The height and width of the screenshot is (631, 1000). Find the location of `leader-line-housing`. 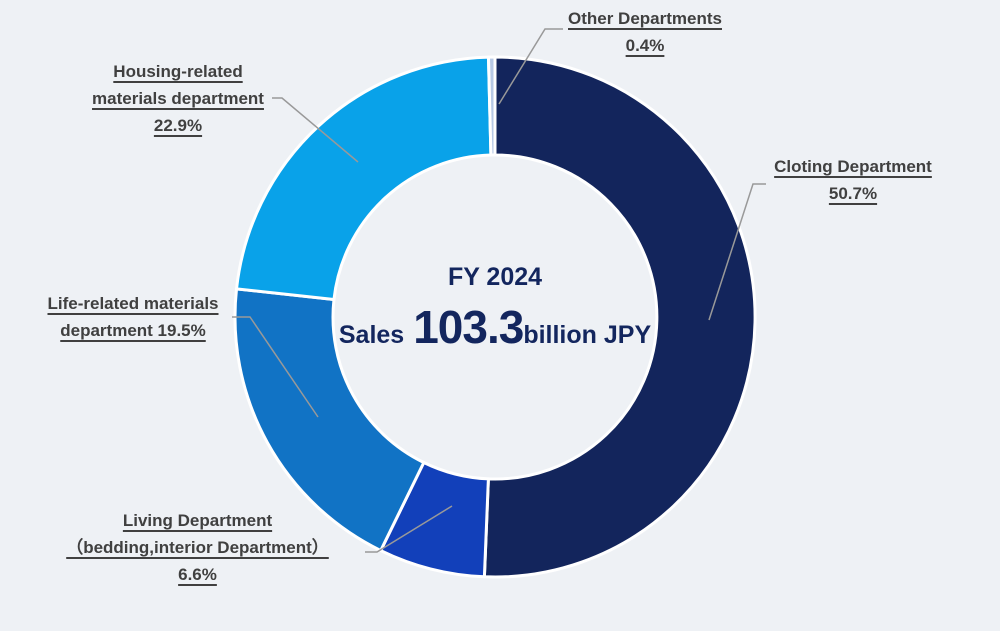

leader-line-housing is located at coordinates (315, 130).